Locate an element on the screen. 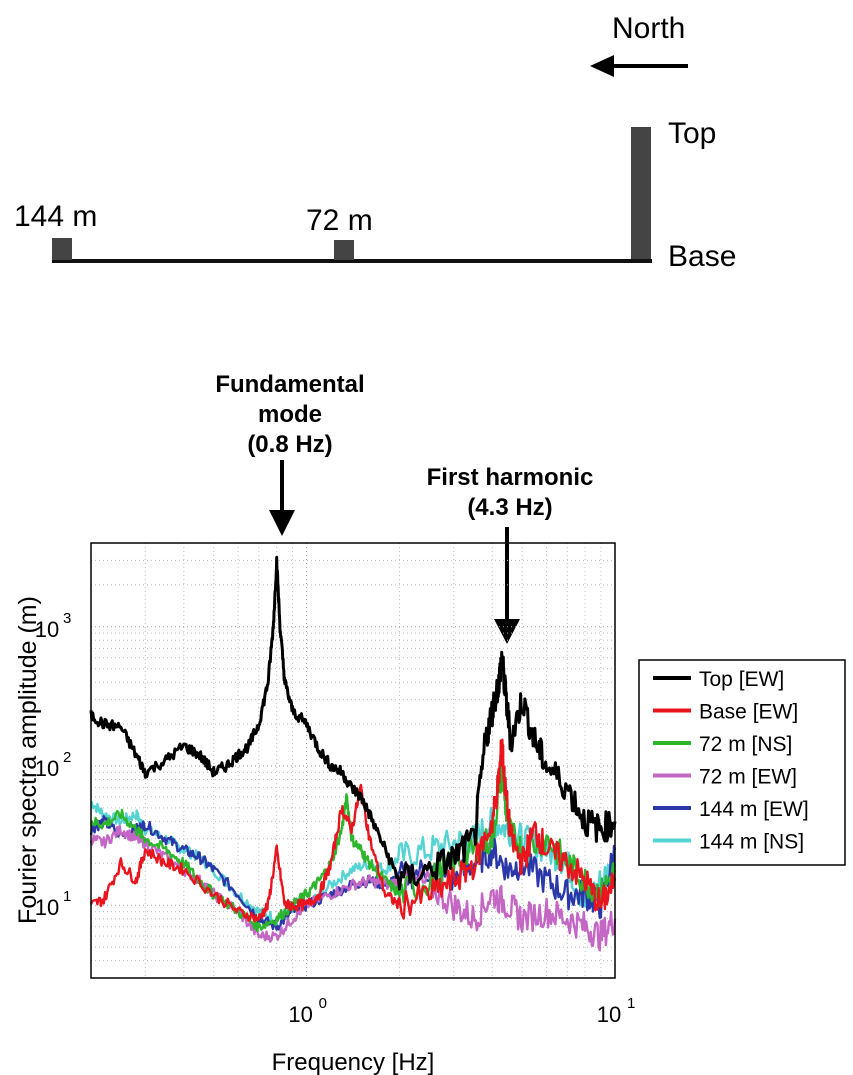 This screenshot has width=853, height=1075. y-tick-exp-1: 2 is located at coordinates (67, 757).